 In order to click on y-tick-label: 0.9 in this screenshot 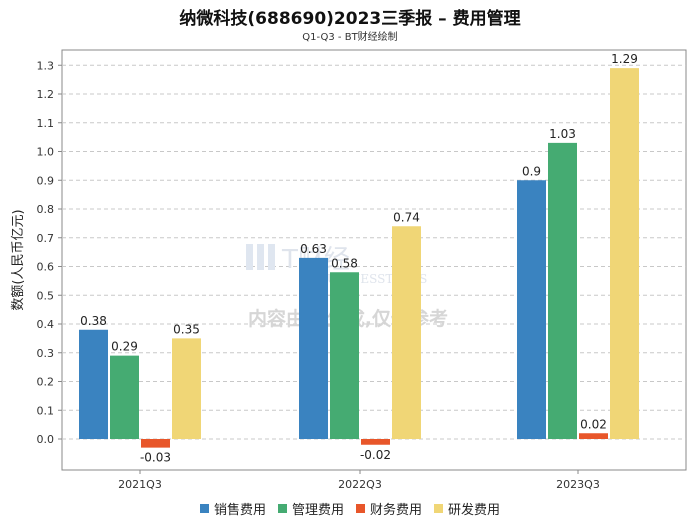, I will do `click(46, 180)`.